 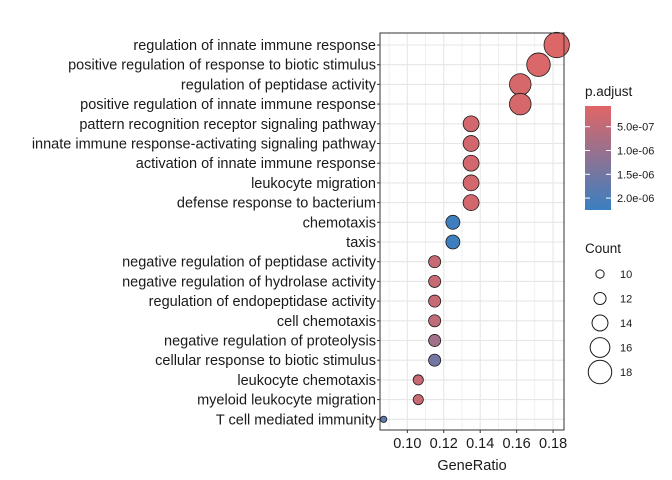 What do you see at coordinates (254, 46) in the screenshot?
I see `term-label: regulation of innate immune response` at bounding box center [254, 46].